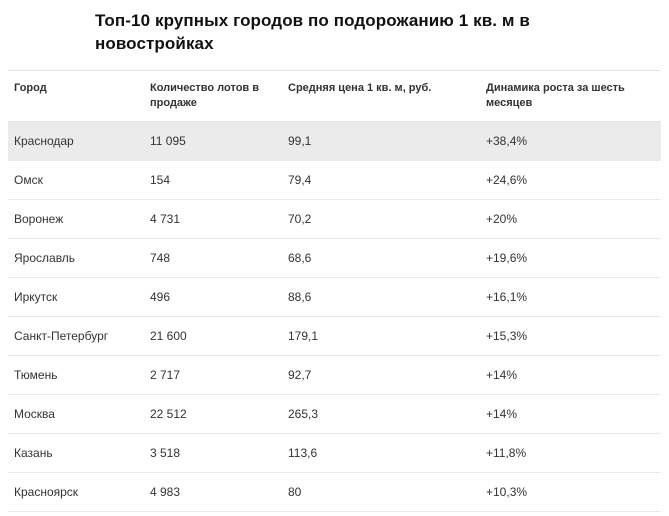 The width and height of the screenshot is (669, 516). What do you see at coordinates (45, 257) in the screenshot?
I see `cell-city: Ярославль` at bounding box center [45, 257].